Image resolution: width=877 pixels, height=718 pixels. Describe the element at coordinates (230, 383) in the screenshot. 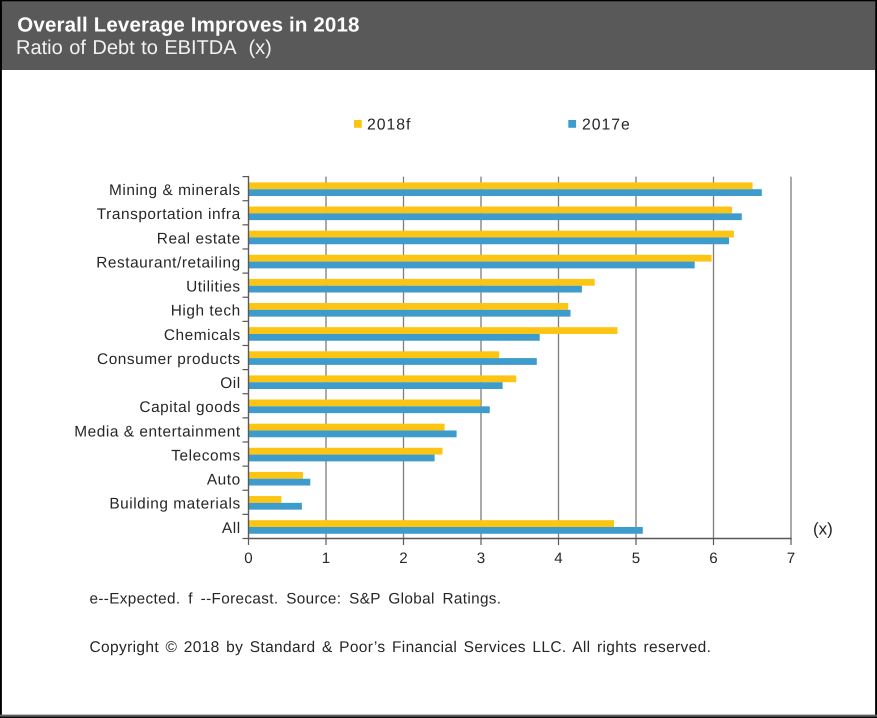

I see `svg-text: Oil` at that location.